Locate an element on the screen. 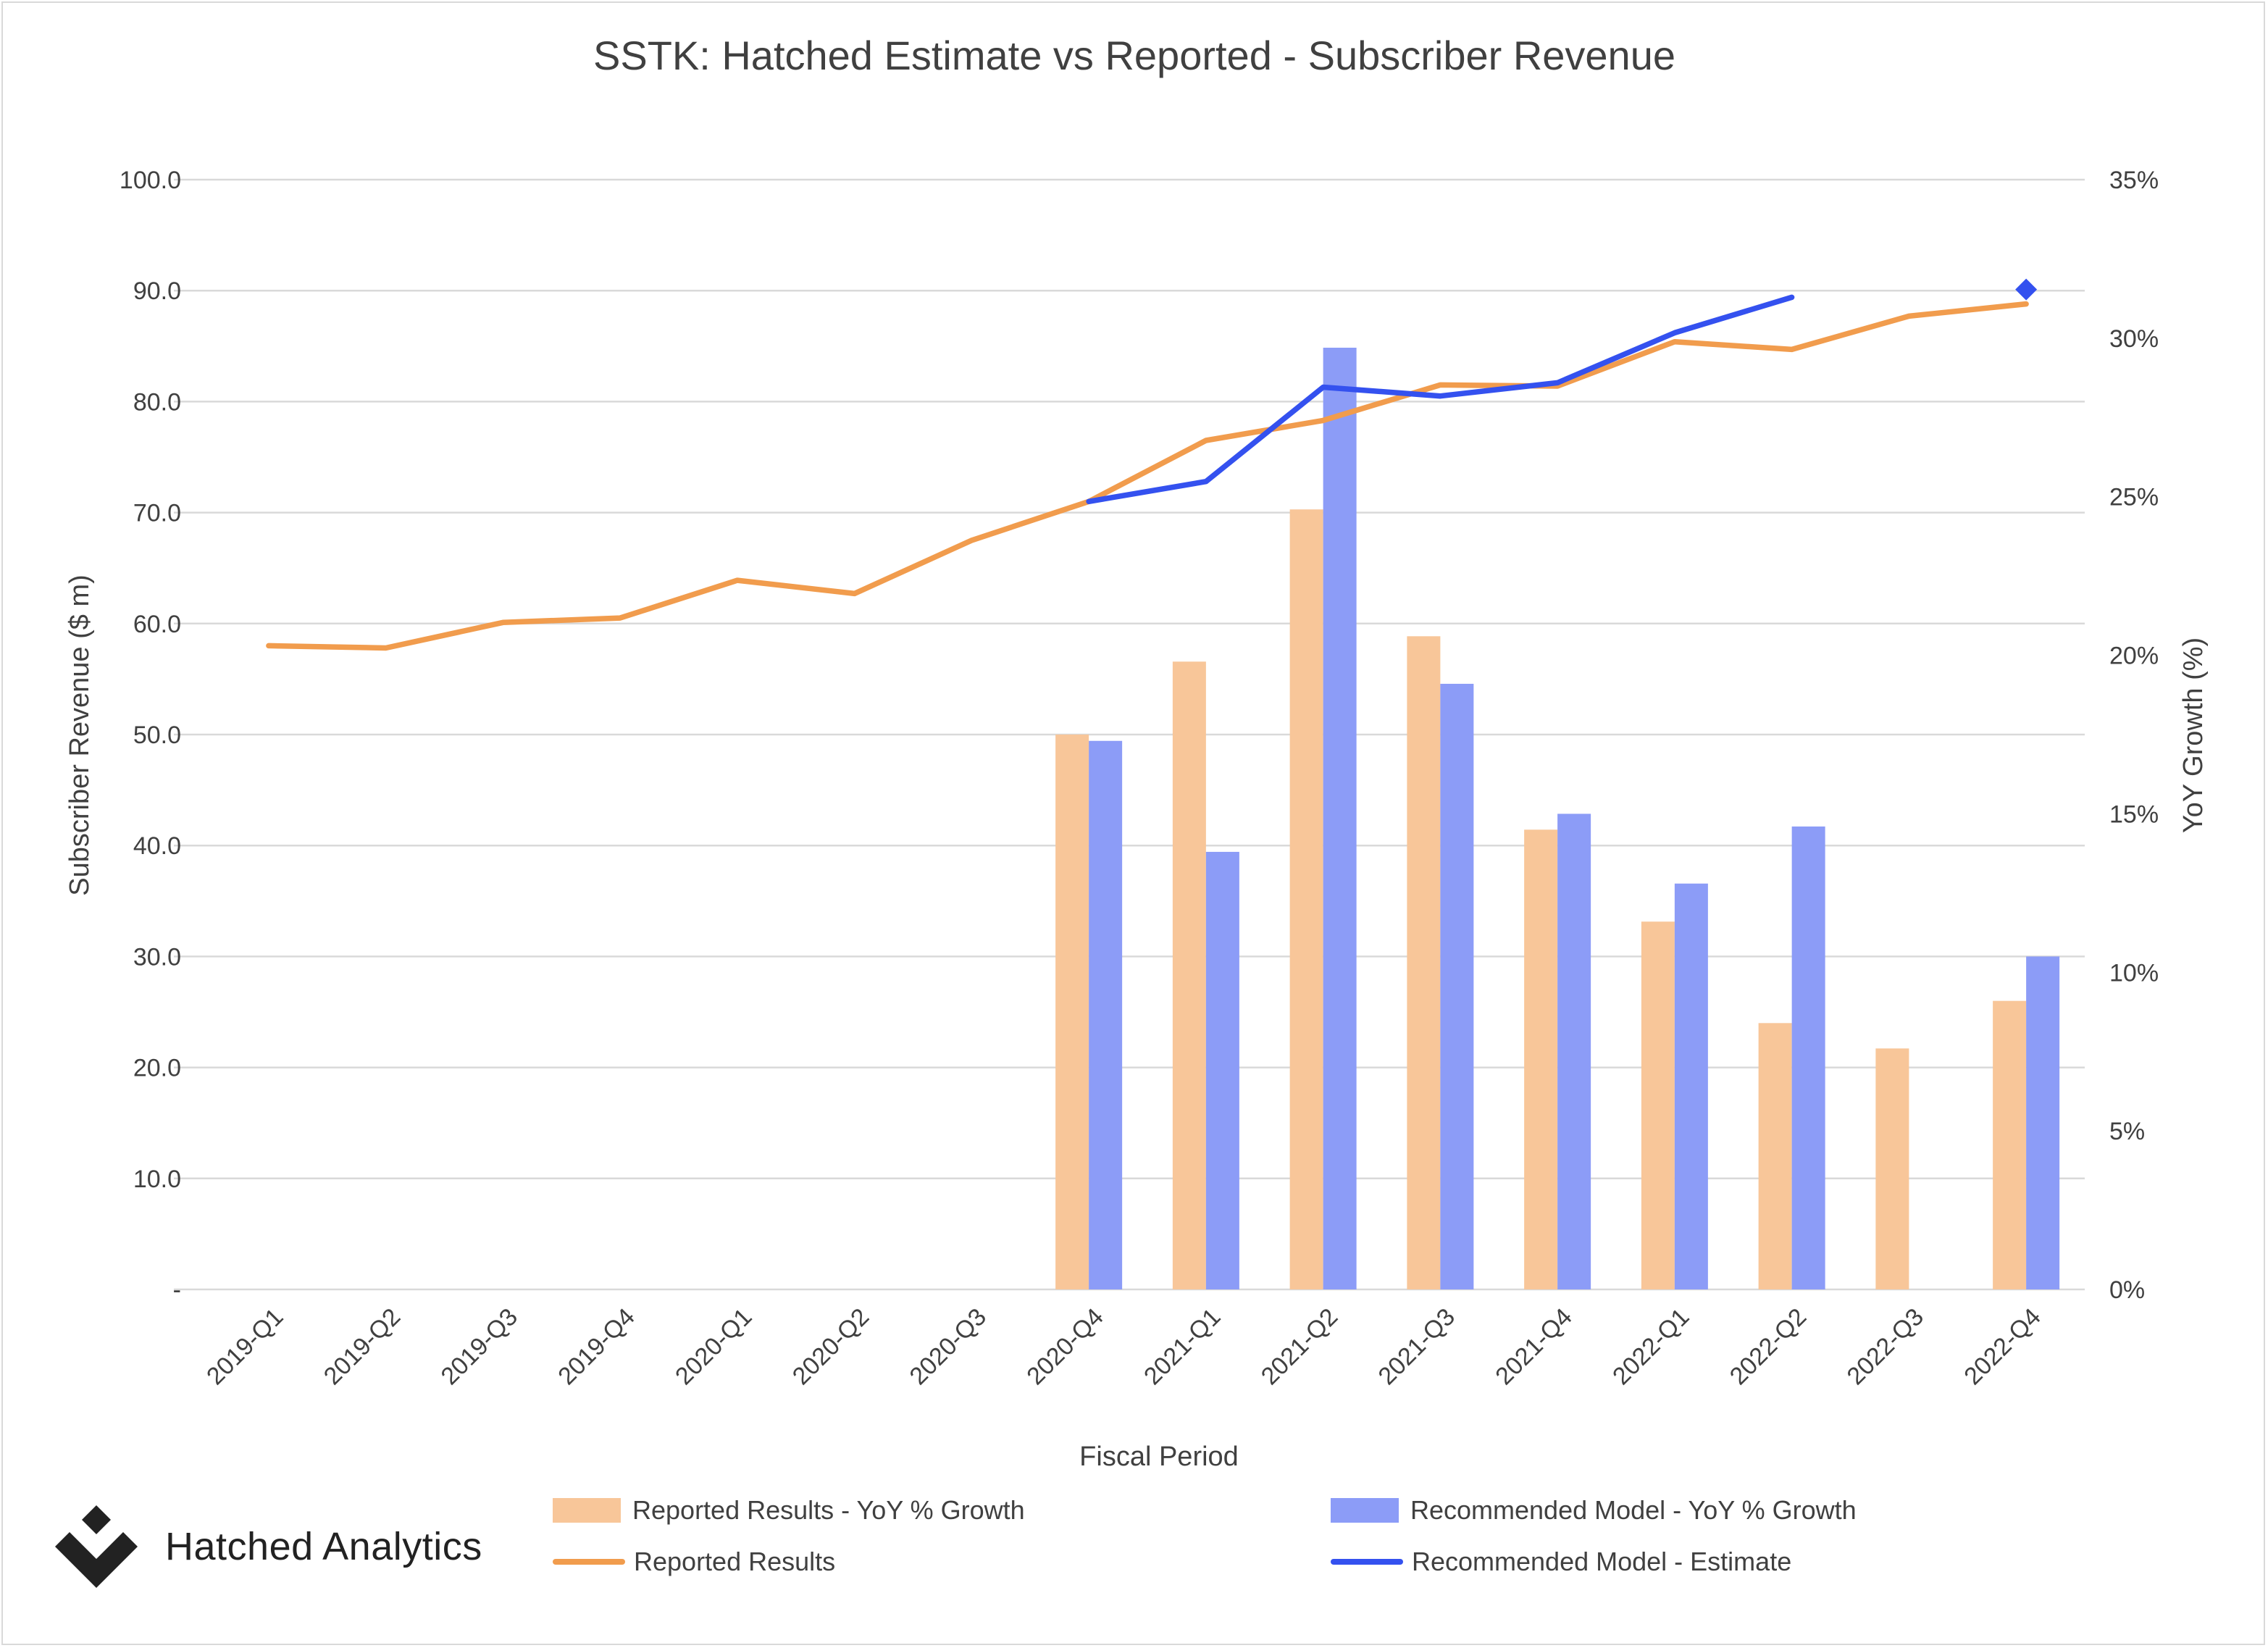 This screenshot has width=2268, height=1648. x-tick-label: 2020-Q4 is located at coordinates (1064, 1346).